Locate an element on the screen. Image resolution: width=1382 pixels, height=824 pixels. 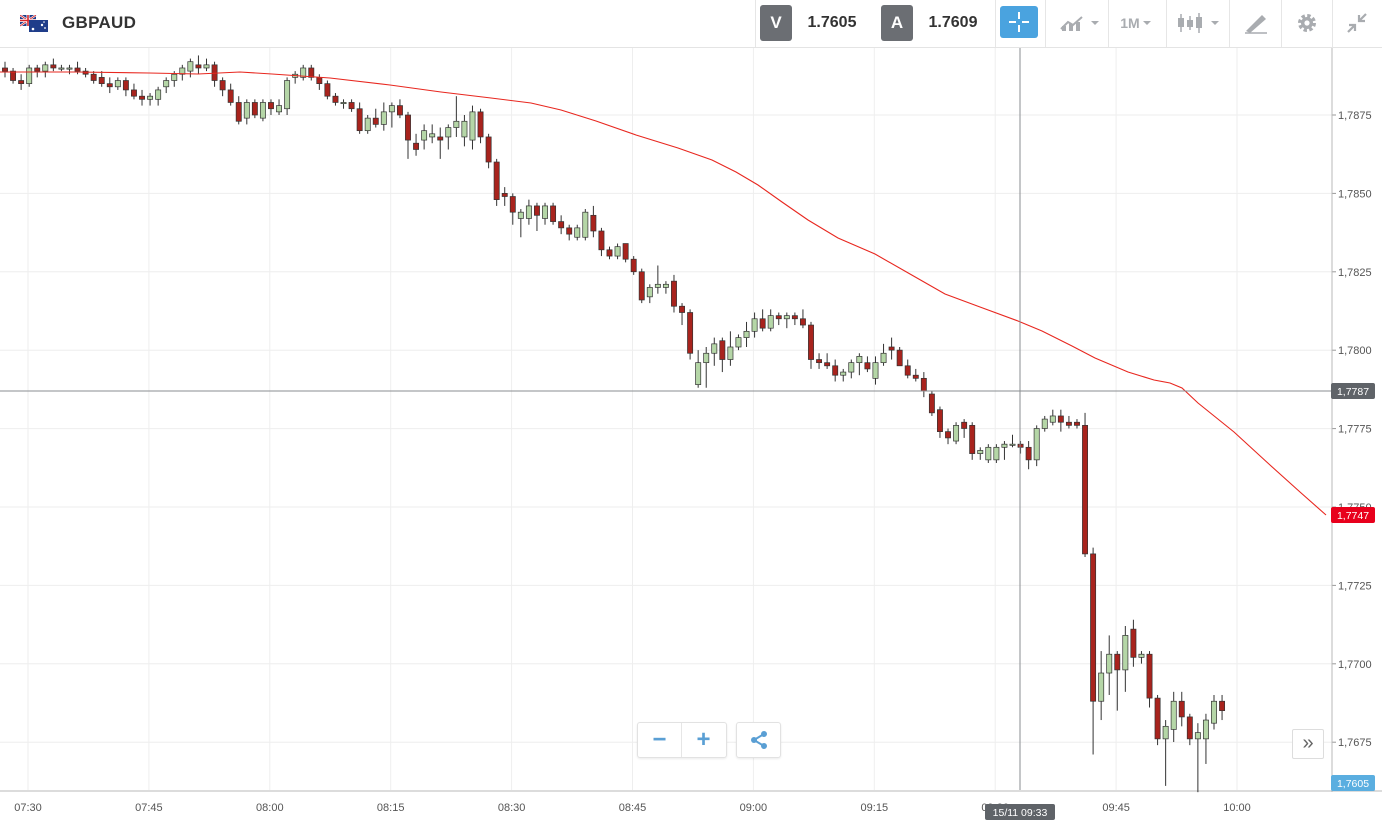
share-icon is located at coordinates (758, 740).